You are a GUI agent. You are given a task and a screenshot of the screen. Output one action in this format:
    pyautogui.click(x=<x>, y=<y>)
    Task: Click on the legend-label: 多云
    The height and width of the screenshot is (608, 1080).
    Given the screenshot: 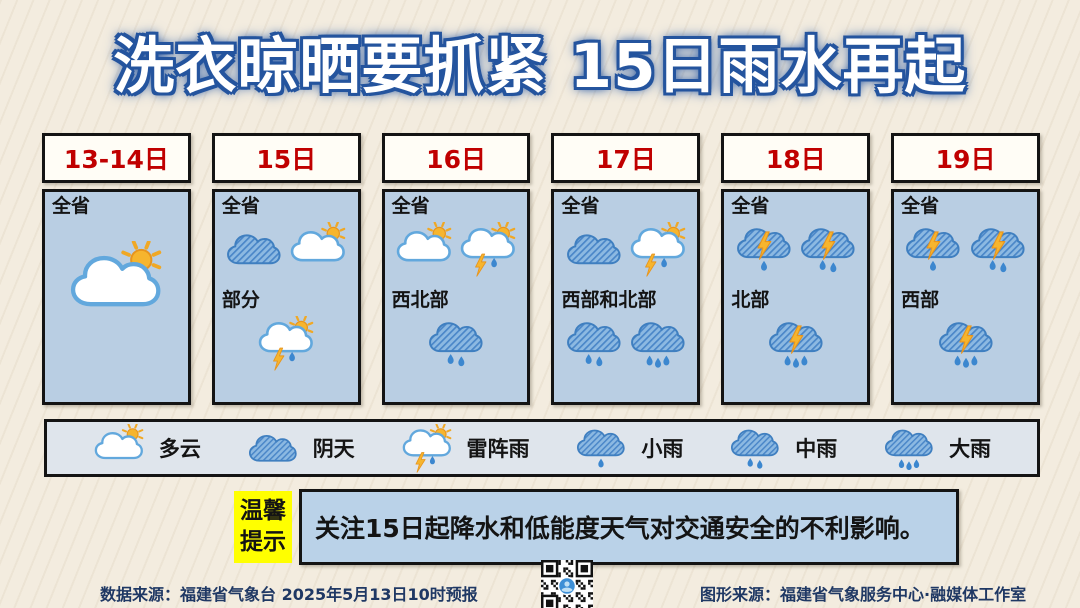 What is the action you would take?
    pyautogui.click(x=179, y=449)
    